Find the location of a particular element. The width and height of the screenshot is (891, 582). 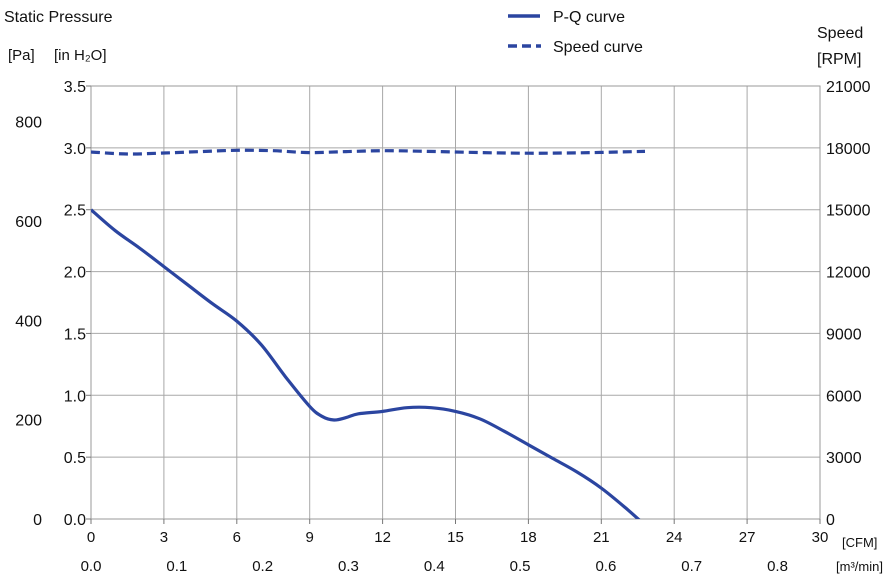

tick-label-cfm: 0 is located at coordinates (91, 537).